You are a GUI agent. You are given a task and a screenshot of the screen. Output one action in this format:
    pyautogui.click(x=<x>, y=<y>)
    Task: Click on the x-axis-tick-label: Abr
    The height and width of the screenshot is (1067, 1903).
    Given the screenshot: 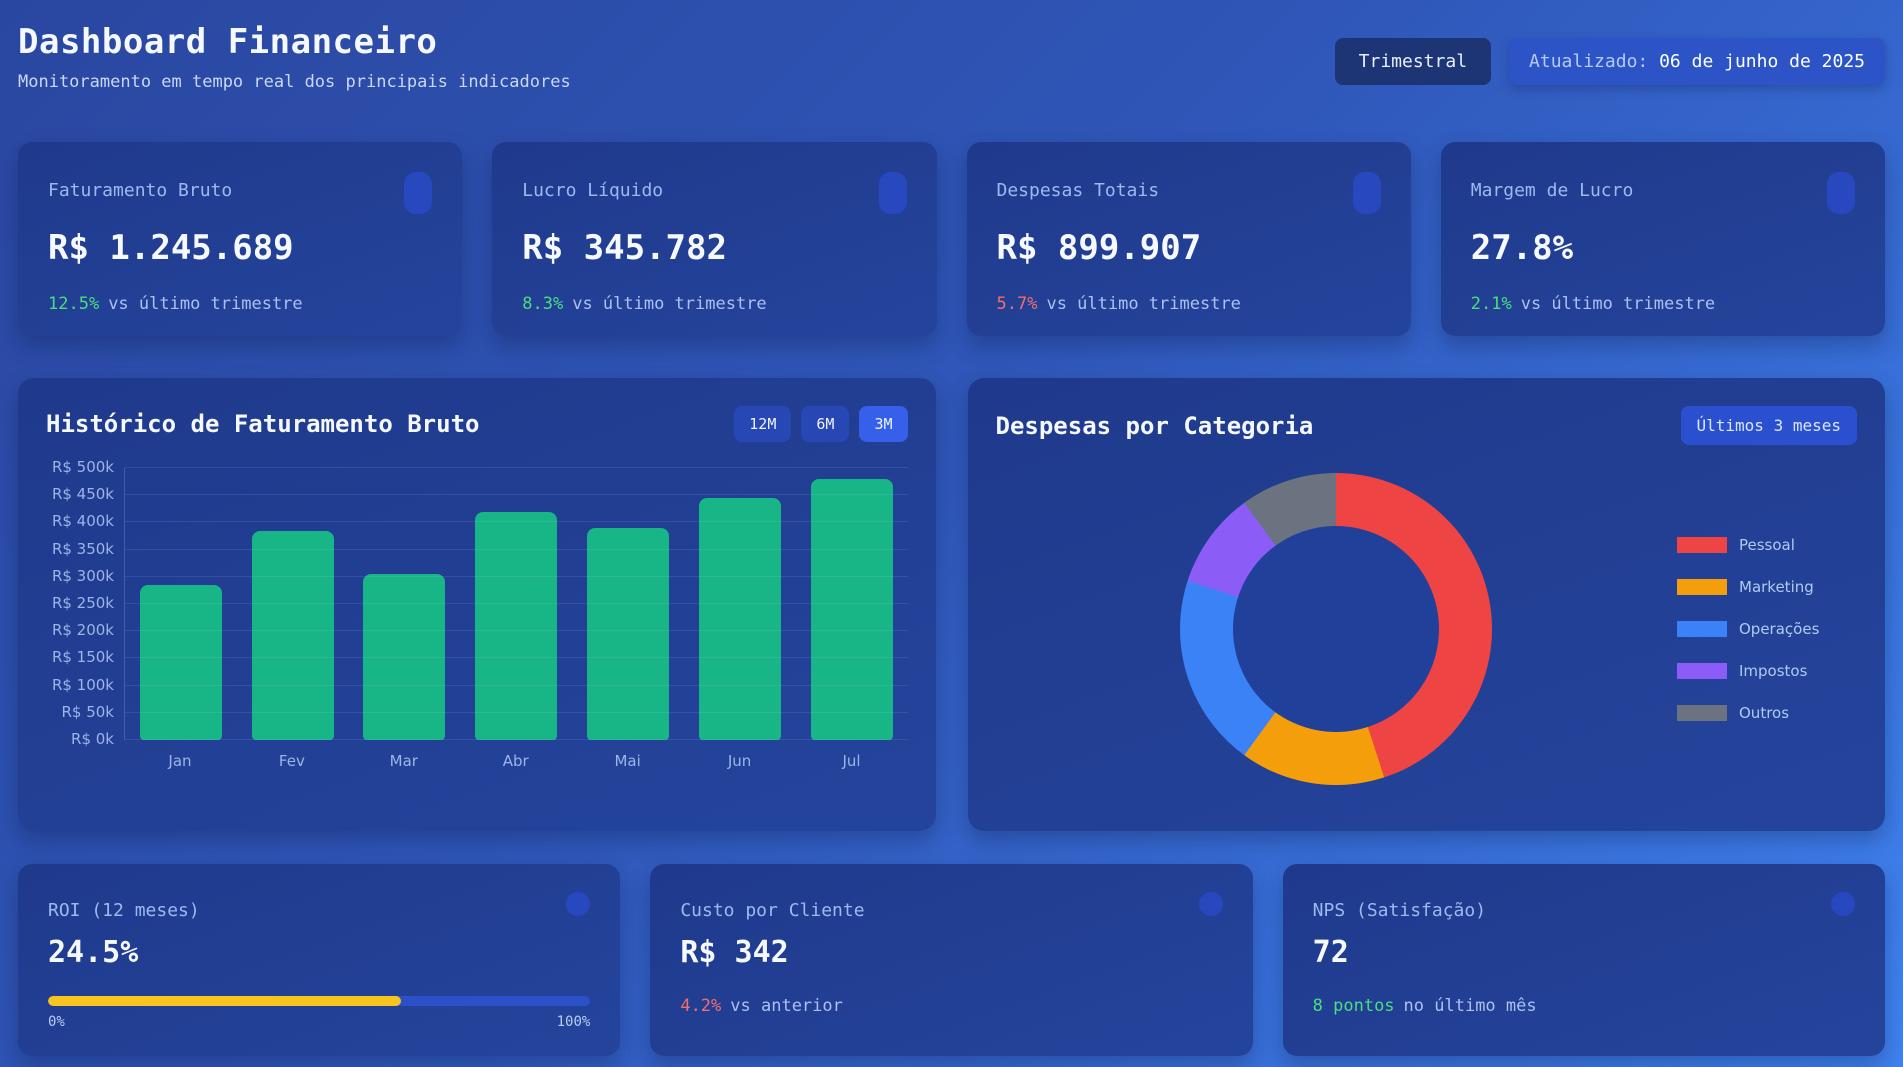 What is the action you would take?
    pyautogui.click(x=515, y=761)
    